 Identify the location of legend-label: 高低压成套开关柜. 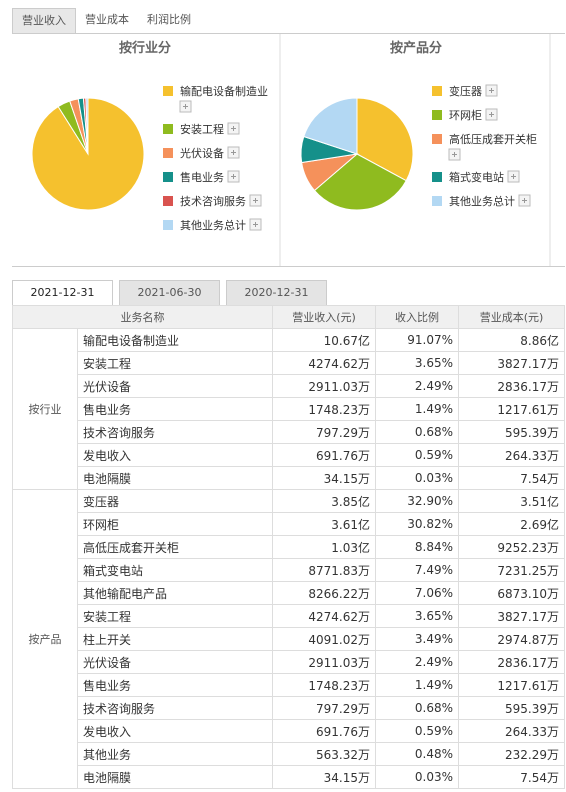
(493, 139).